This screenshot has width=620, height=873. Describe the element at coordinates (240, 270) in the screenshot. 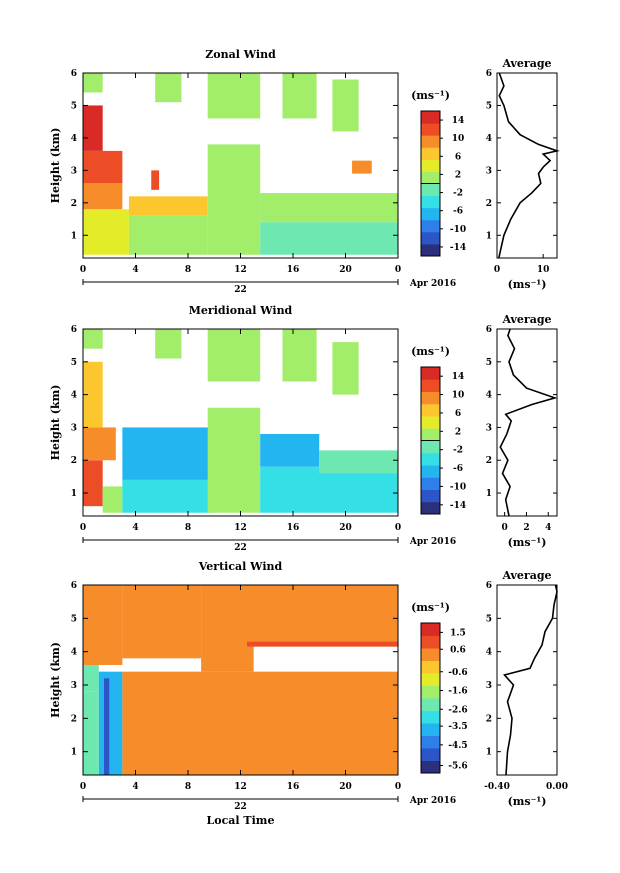

I see `x-tick-label: 12` at that location.